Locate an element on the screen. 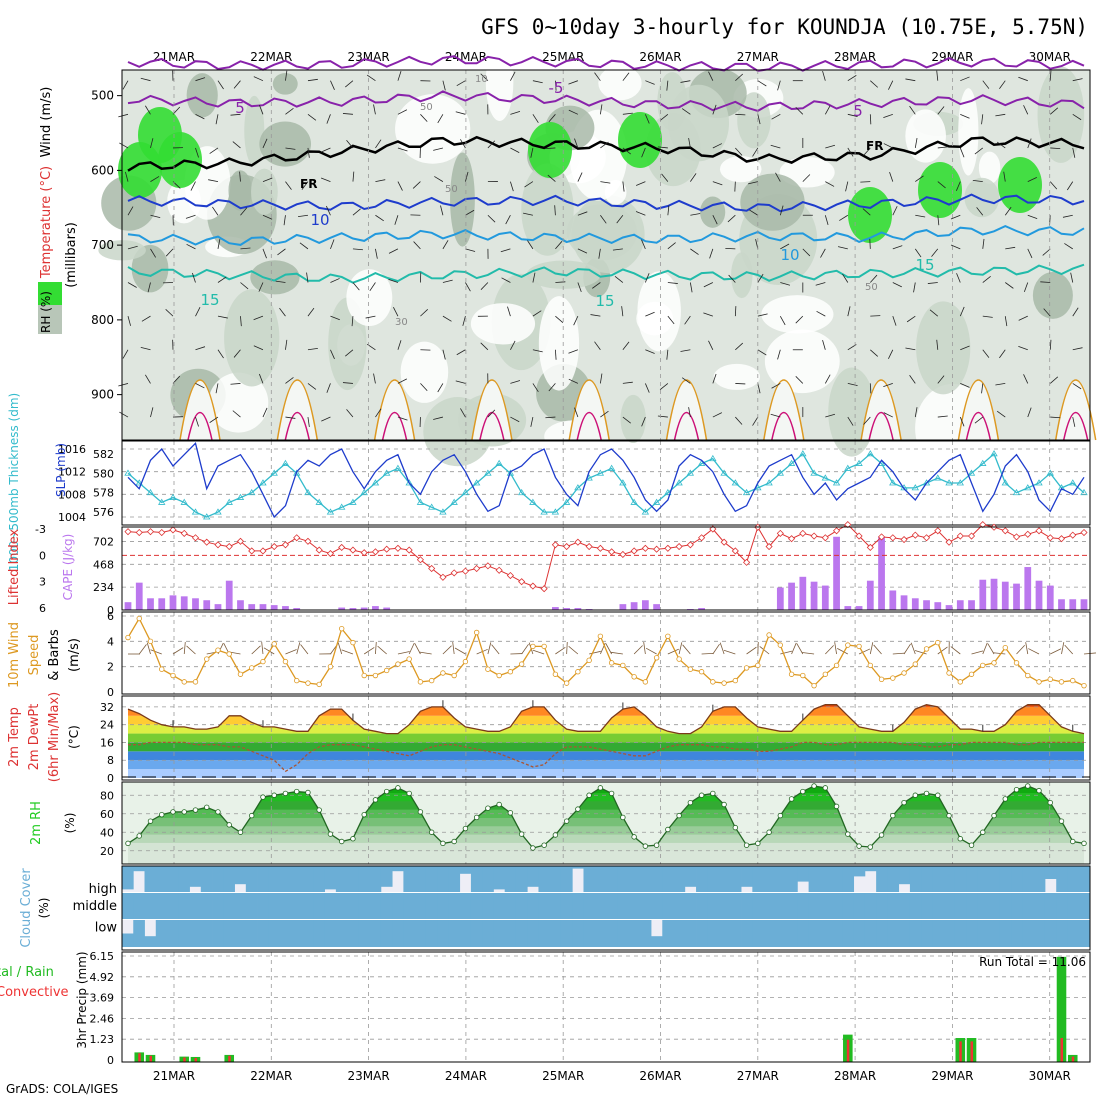 Image resolution: width=1100 pixels, height=1100 pixels. precip-tick-label: 0 is located at coordinates (110, 1060).